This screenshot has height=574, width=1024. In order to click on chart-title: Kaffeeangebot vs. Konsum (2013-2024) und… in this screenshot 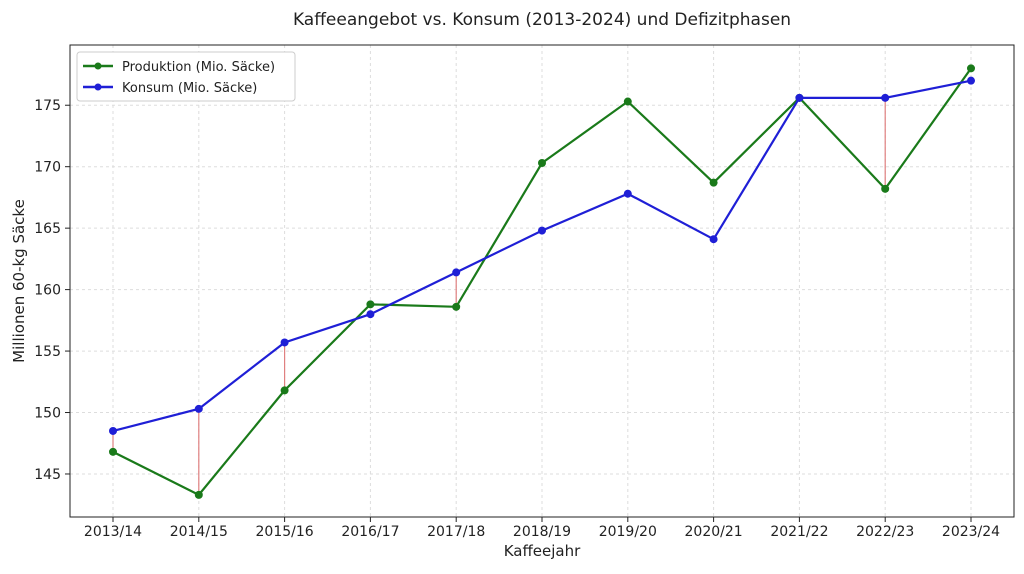, I will do `click(542, 20)`.